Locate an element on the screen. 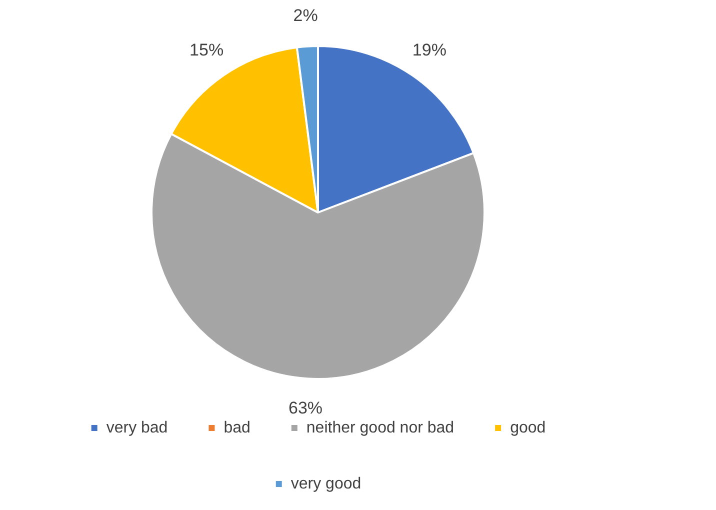  legend-label: bad is located at coordinates (237, 427).